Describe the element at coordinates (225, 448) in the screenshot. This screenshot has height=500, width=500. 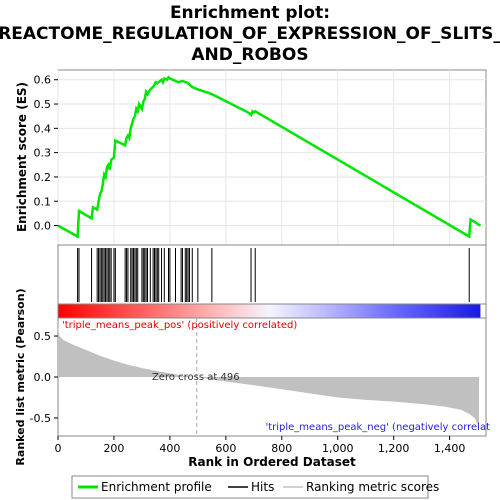
I see `x-tick-label: 600` at that location.